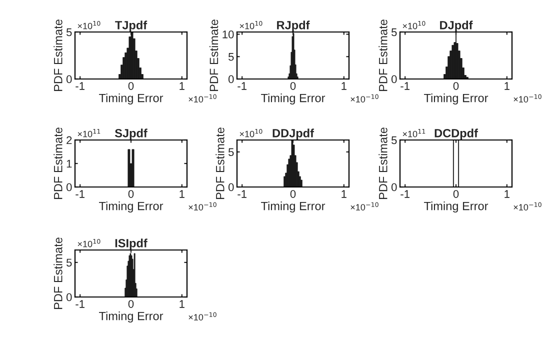  I want to click on chart-title: DJpdf, so click(456, 26).